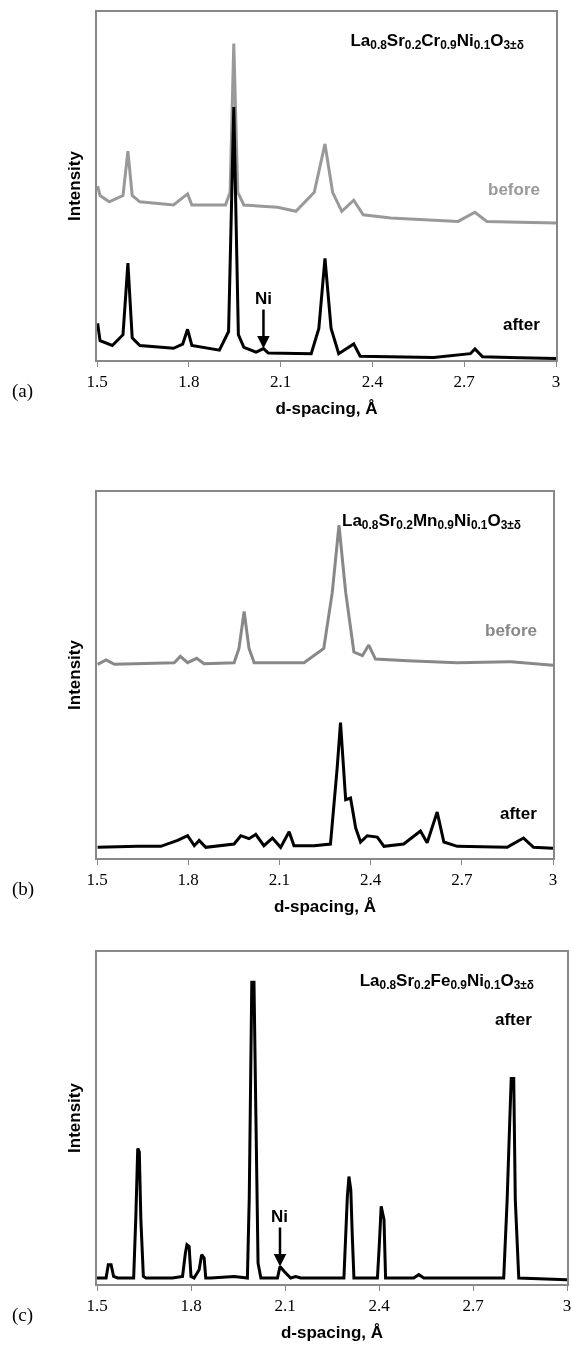 The width and height of the screenshot is (572, 1362). What do you see at coordinates (23, 889) in the screenshot?
I see `text: (b)` at bounding box center [23, 889].